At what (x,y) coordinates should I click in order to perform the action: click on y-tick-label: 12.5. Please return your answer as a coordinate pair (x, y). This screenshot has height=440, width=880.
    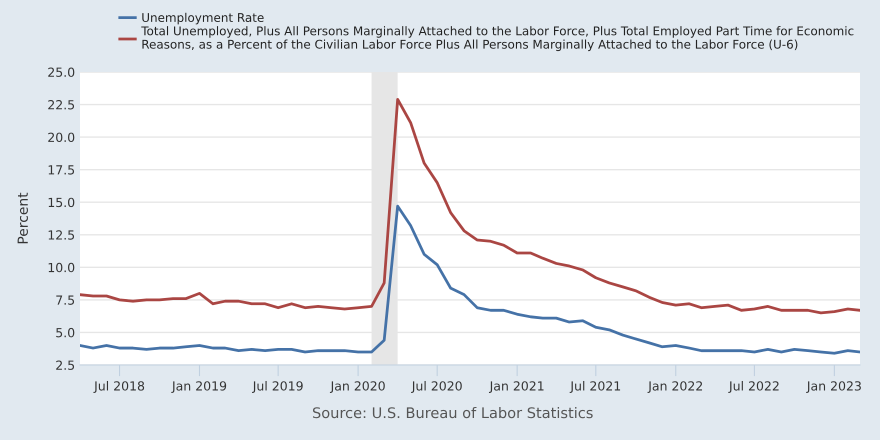
    Looking at the image, I should click on (61, 235).